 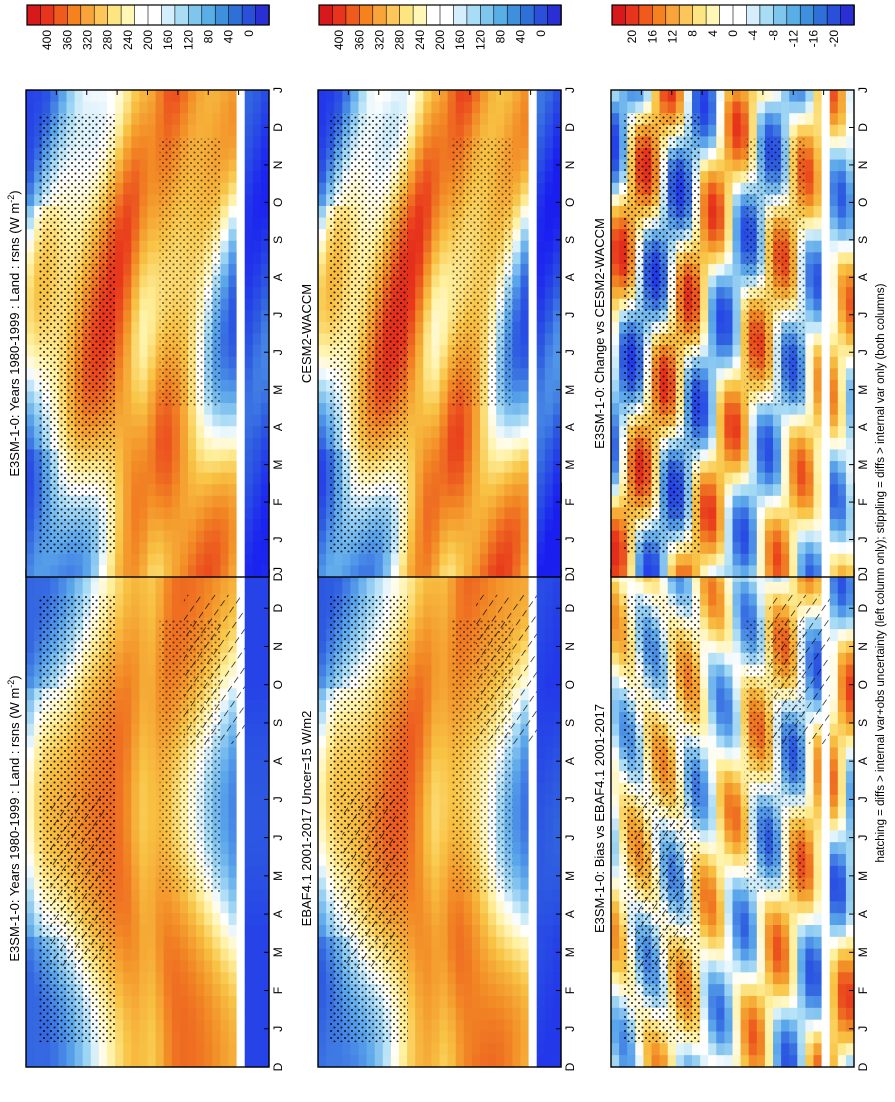 I want to click on month-tick-label: J, so click(x=570, y=1029).